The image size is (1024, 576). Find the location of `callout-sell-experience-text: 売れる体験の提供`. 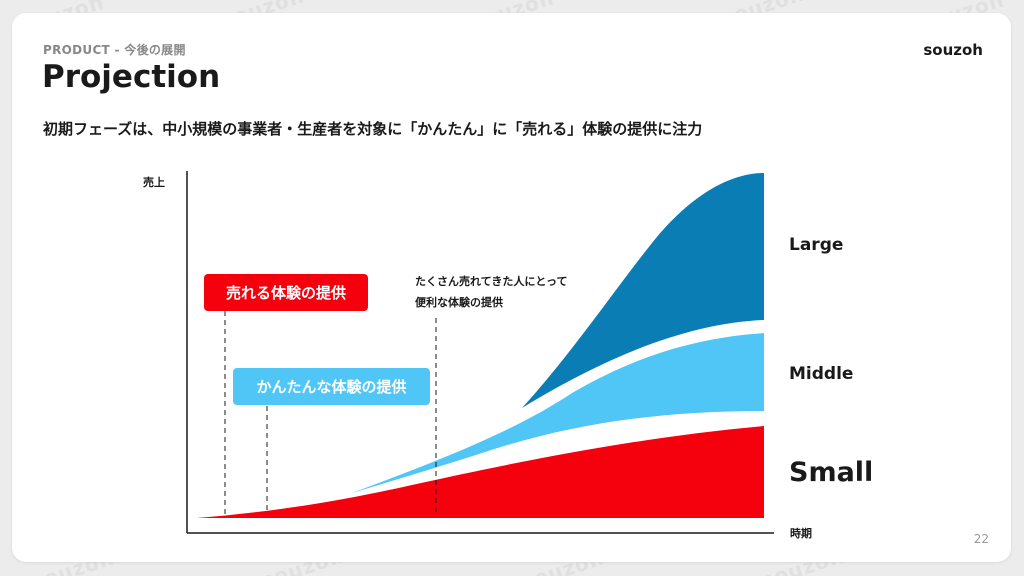

callout-sell-experience-text: 売れる体験の提供 is located at coordinates (285, 293).